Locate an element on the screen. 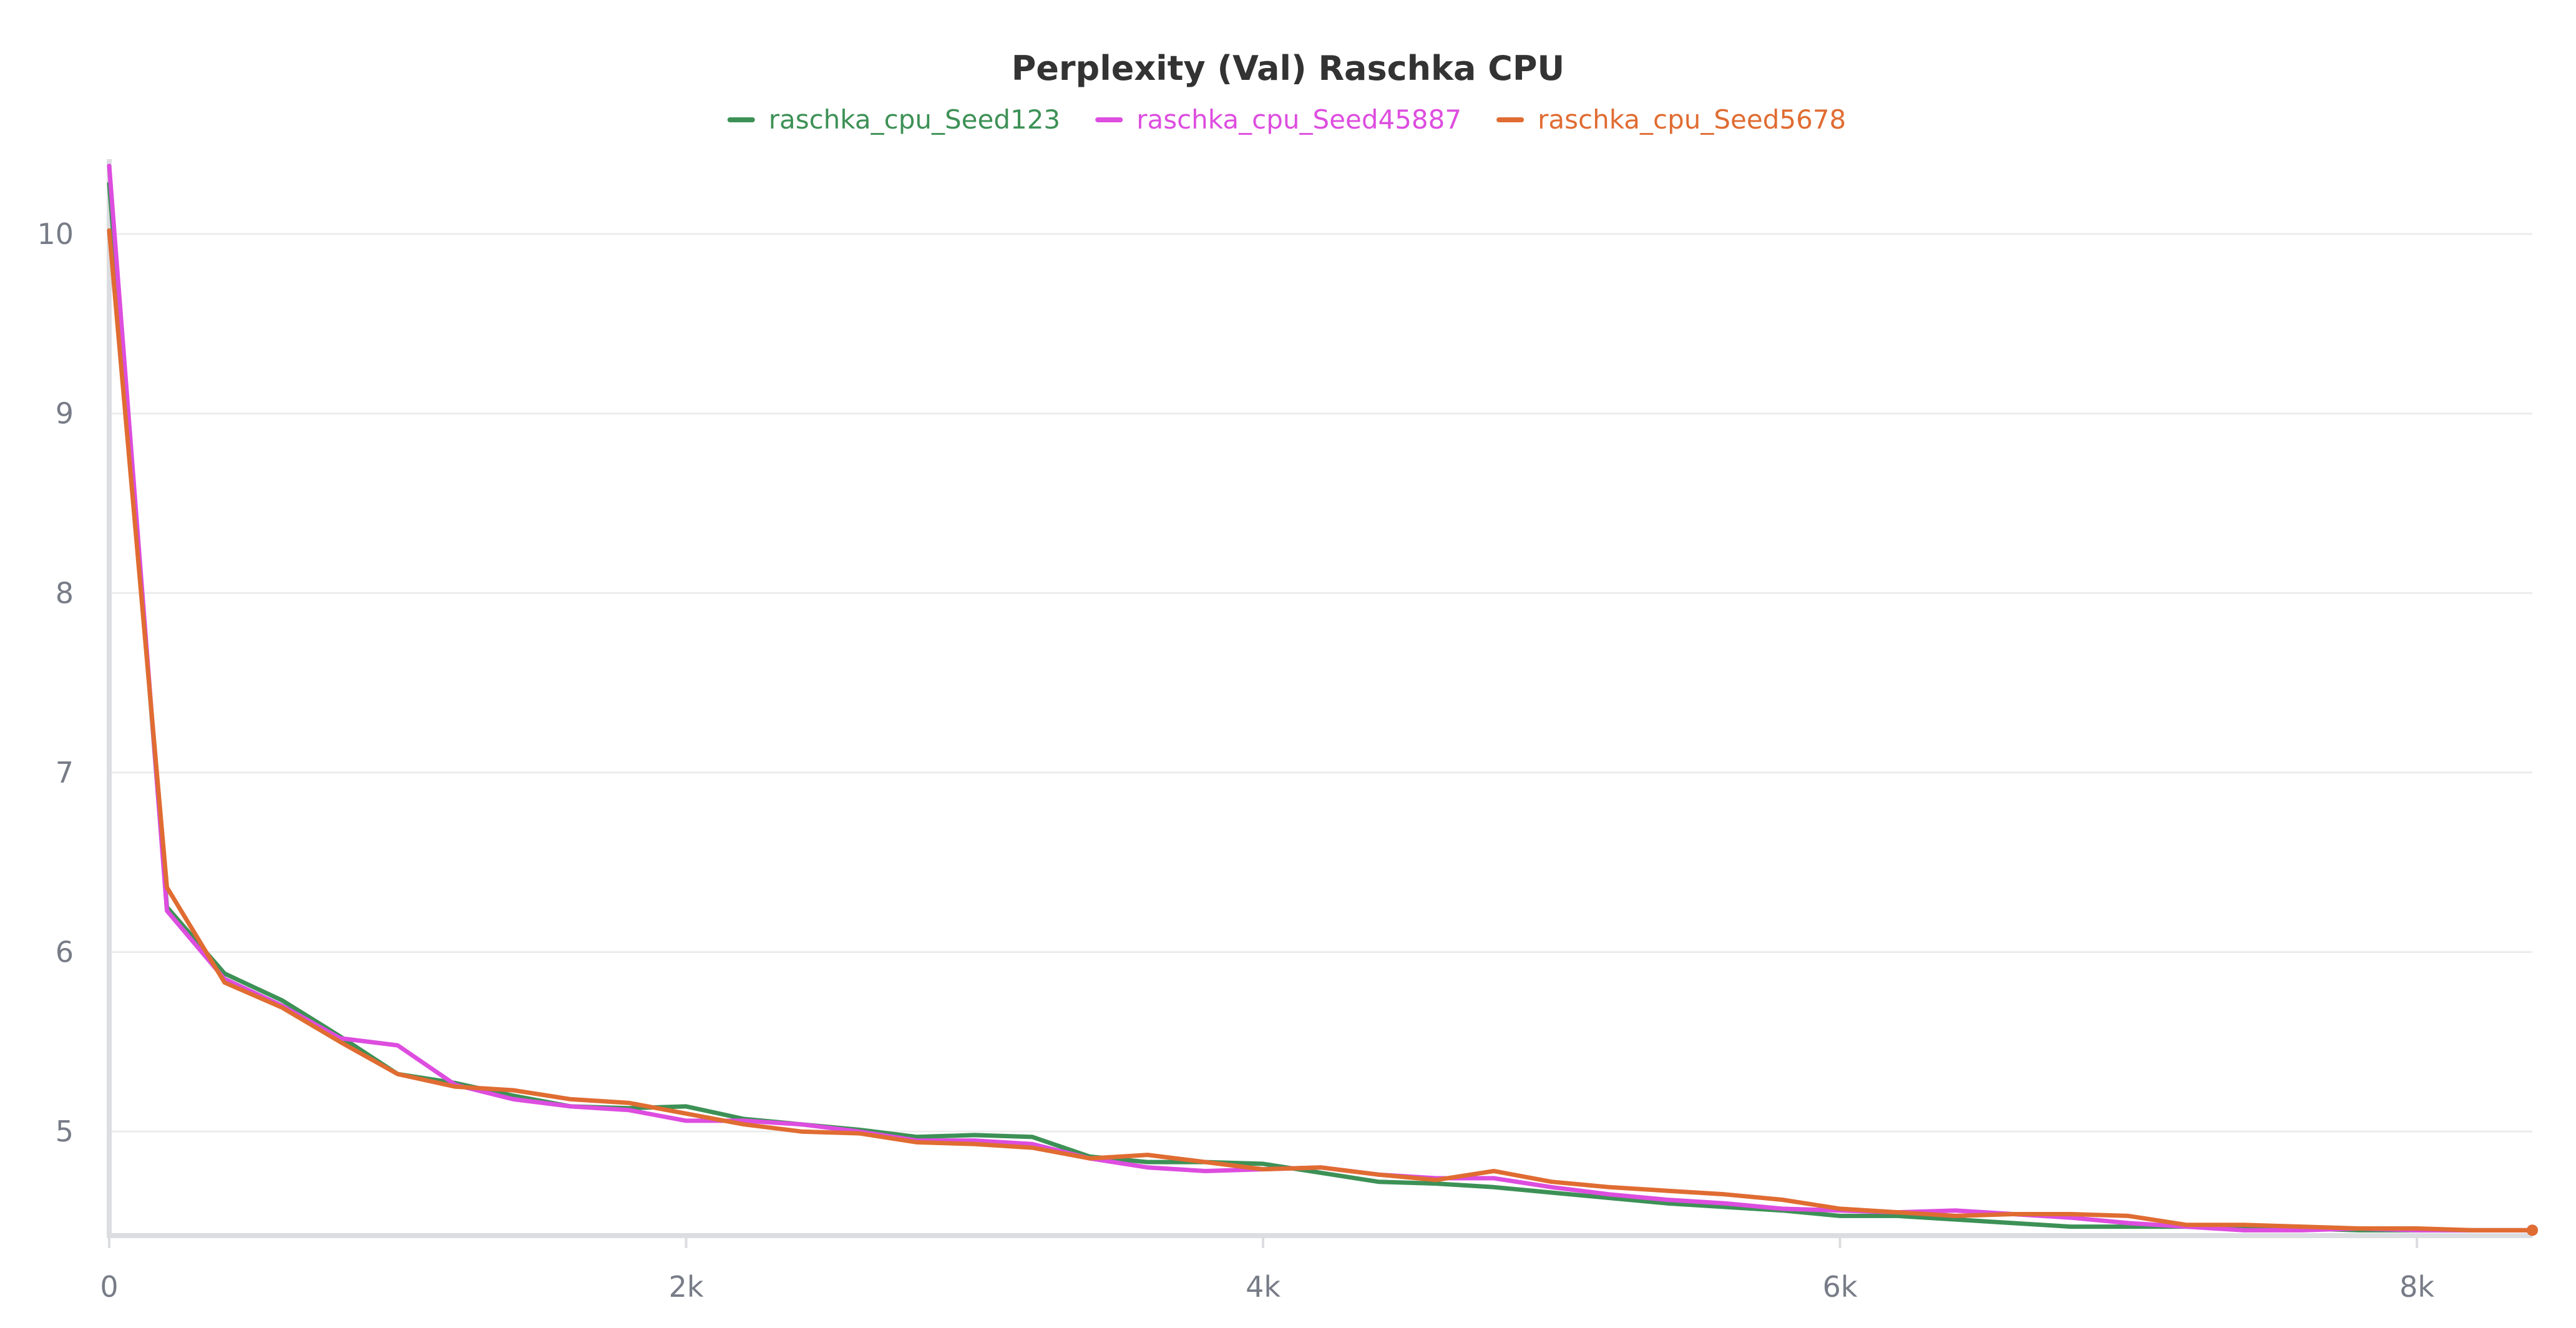 The width and height of the screenshot is (2576, 1328). y-tick-label: 7 is located at coordinates (65, 772).